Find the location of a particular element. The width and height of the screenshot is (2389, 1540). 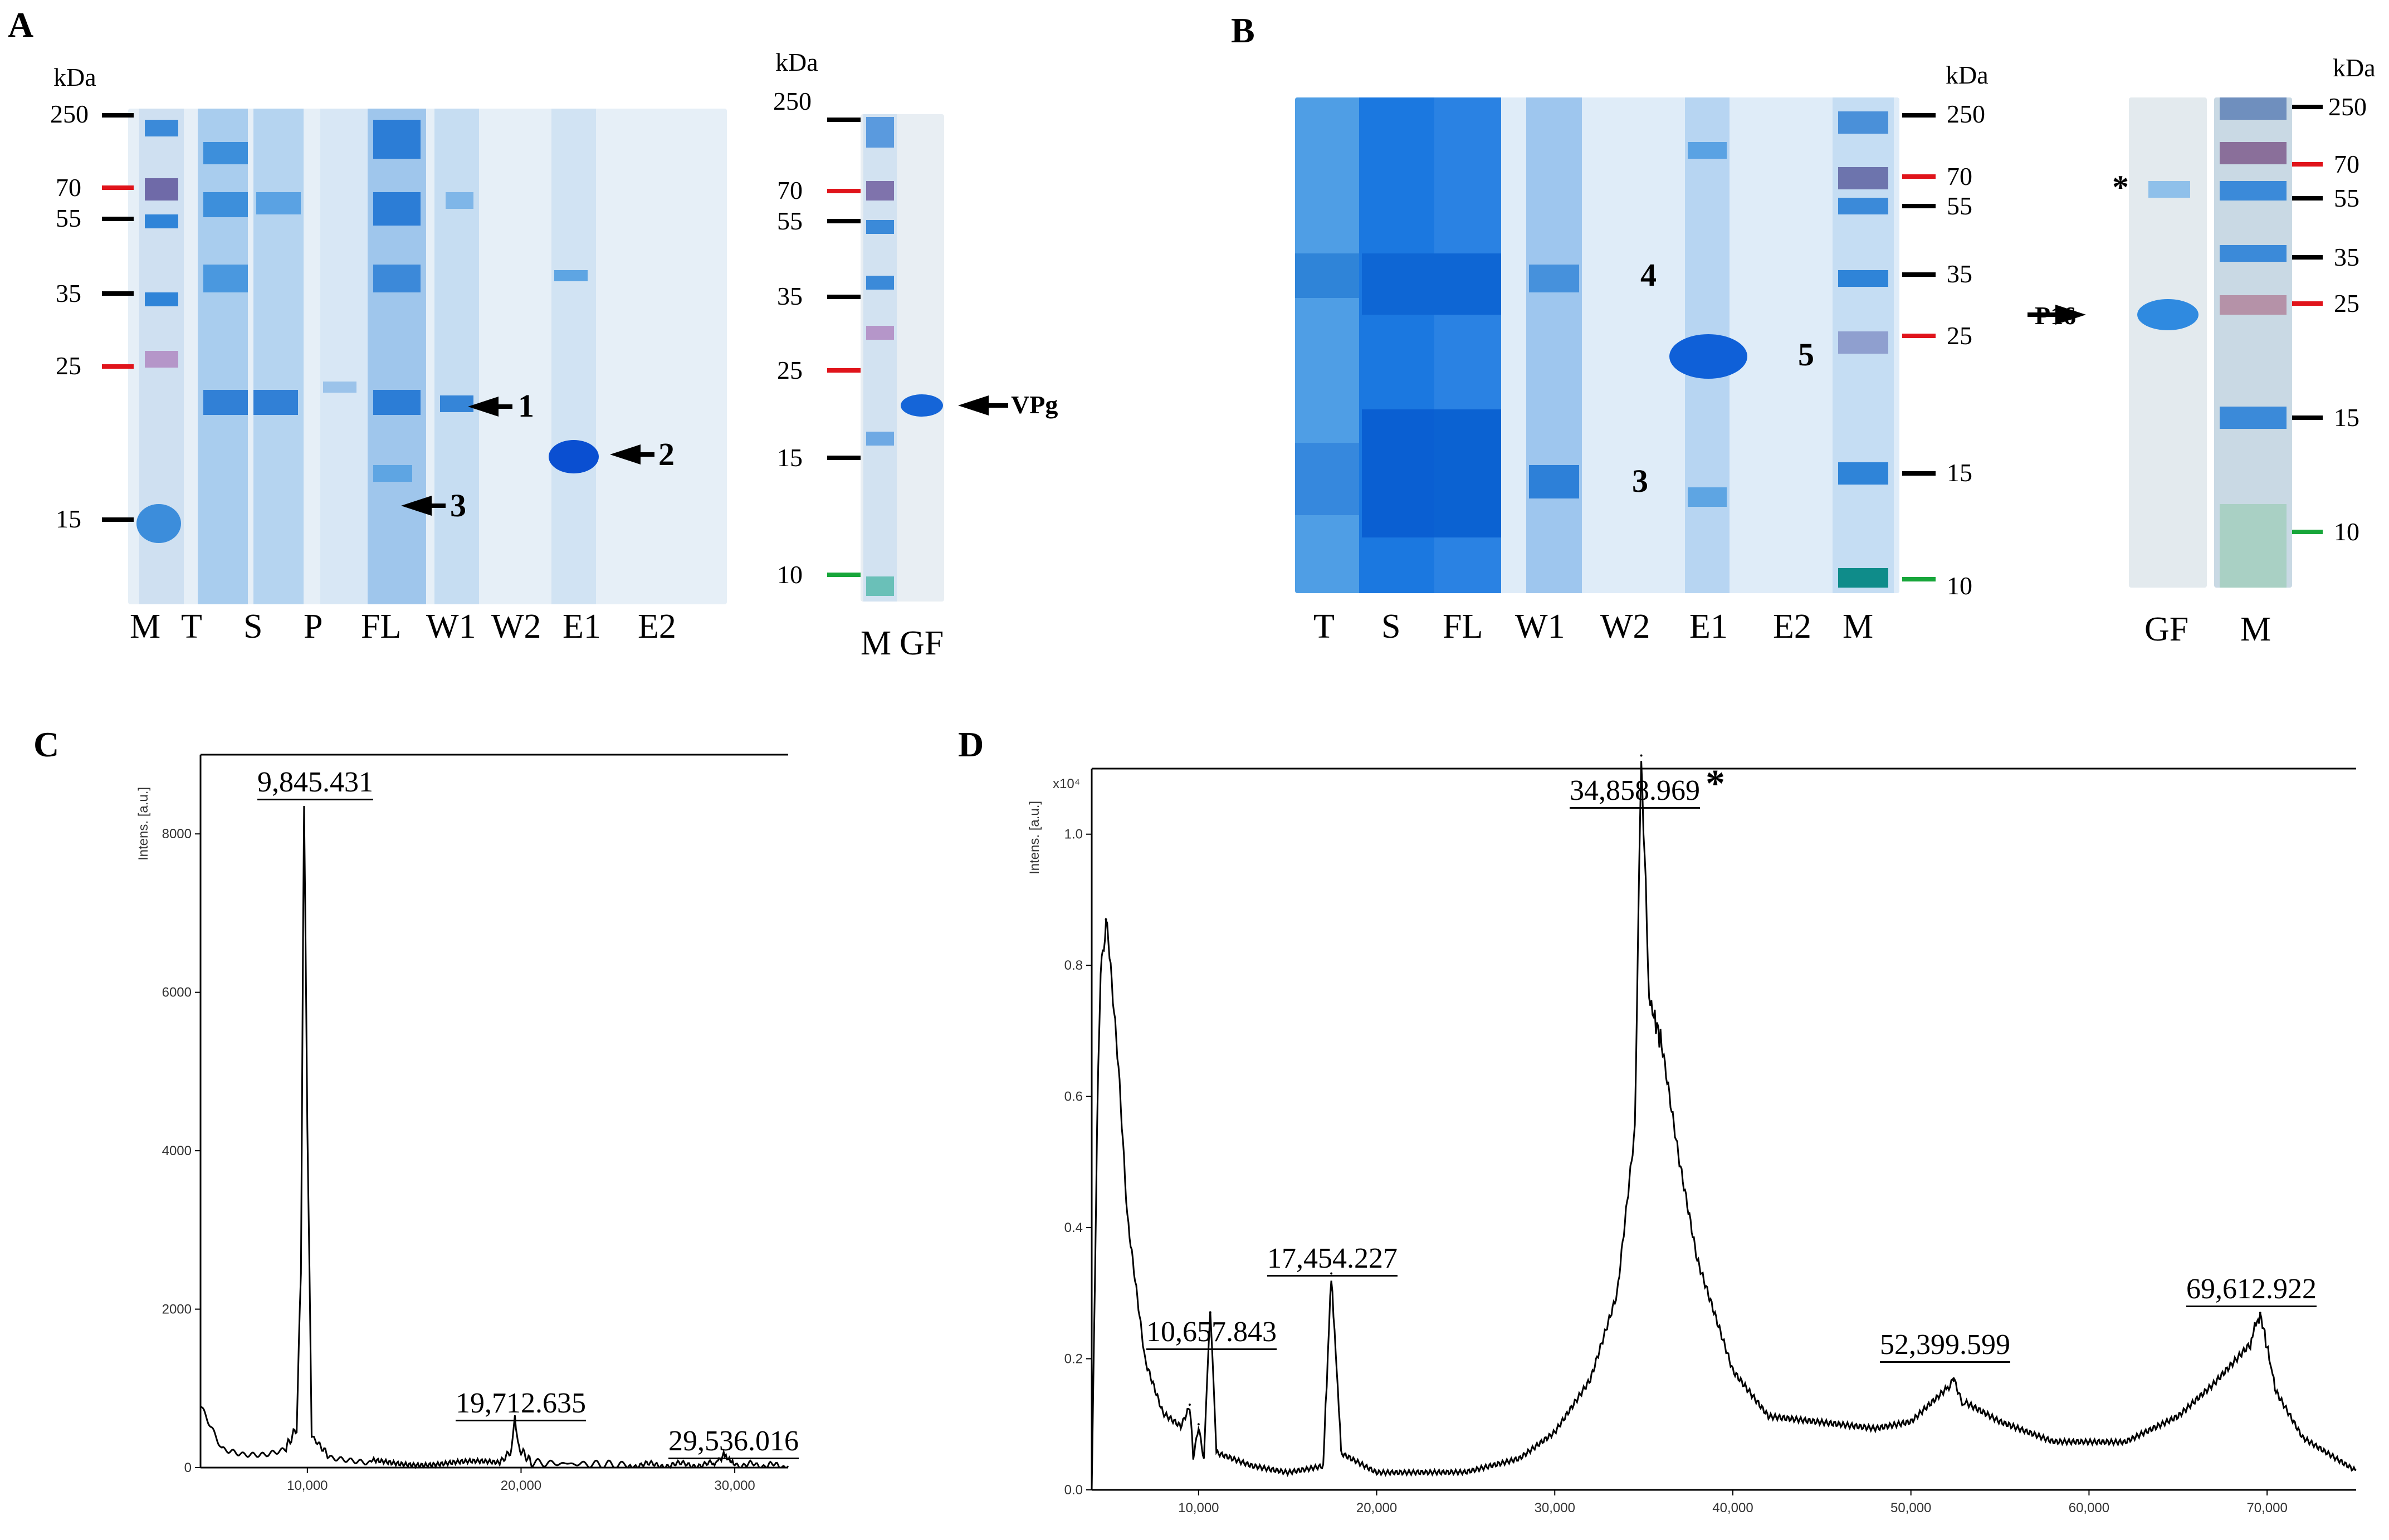

lane-b-fl: FL is located at coordinates (1463, 627).